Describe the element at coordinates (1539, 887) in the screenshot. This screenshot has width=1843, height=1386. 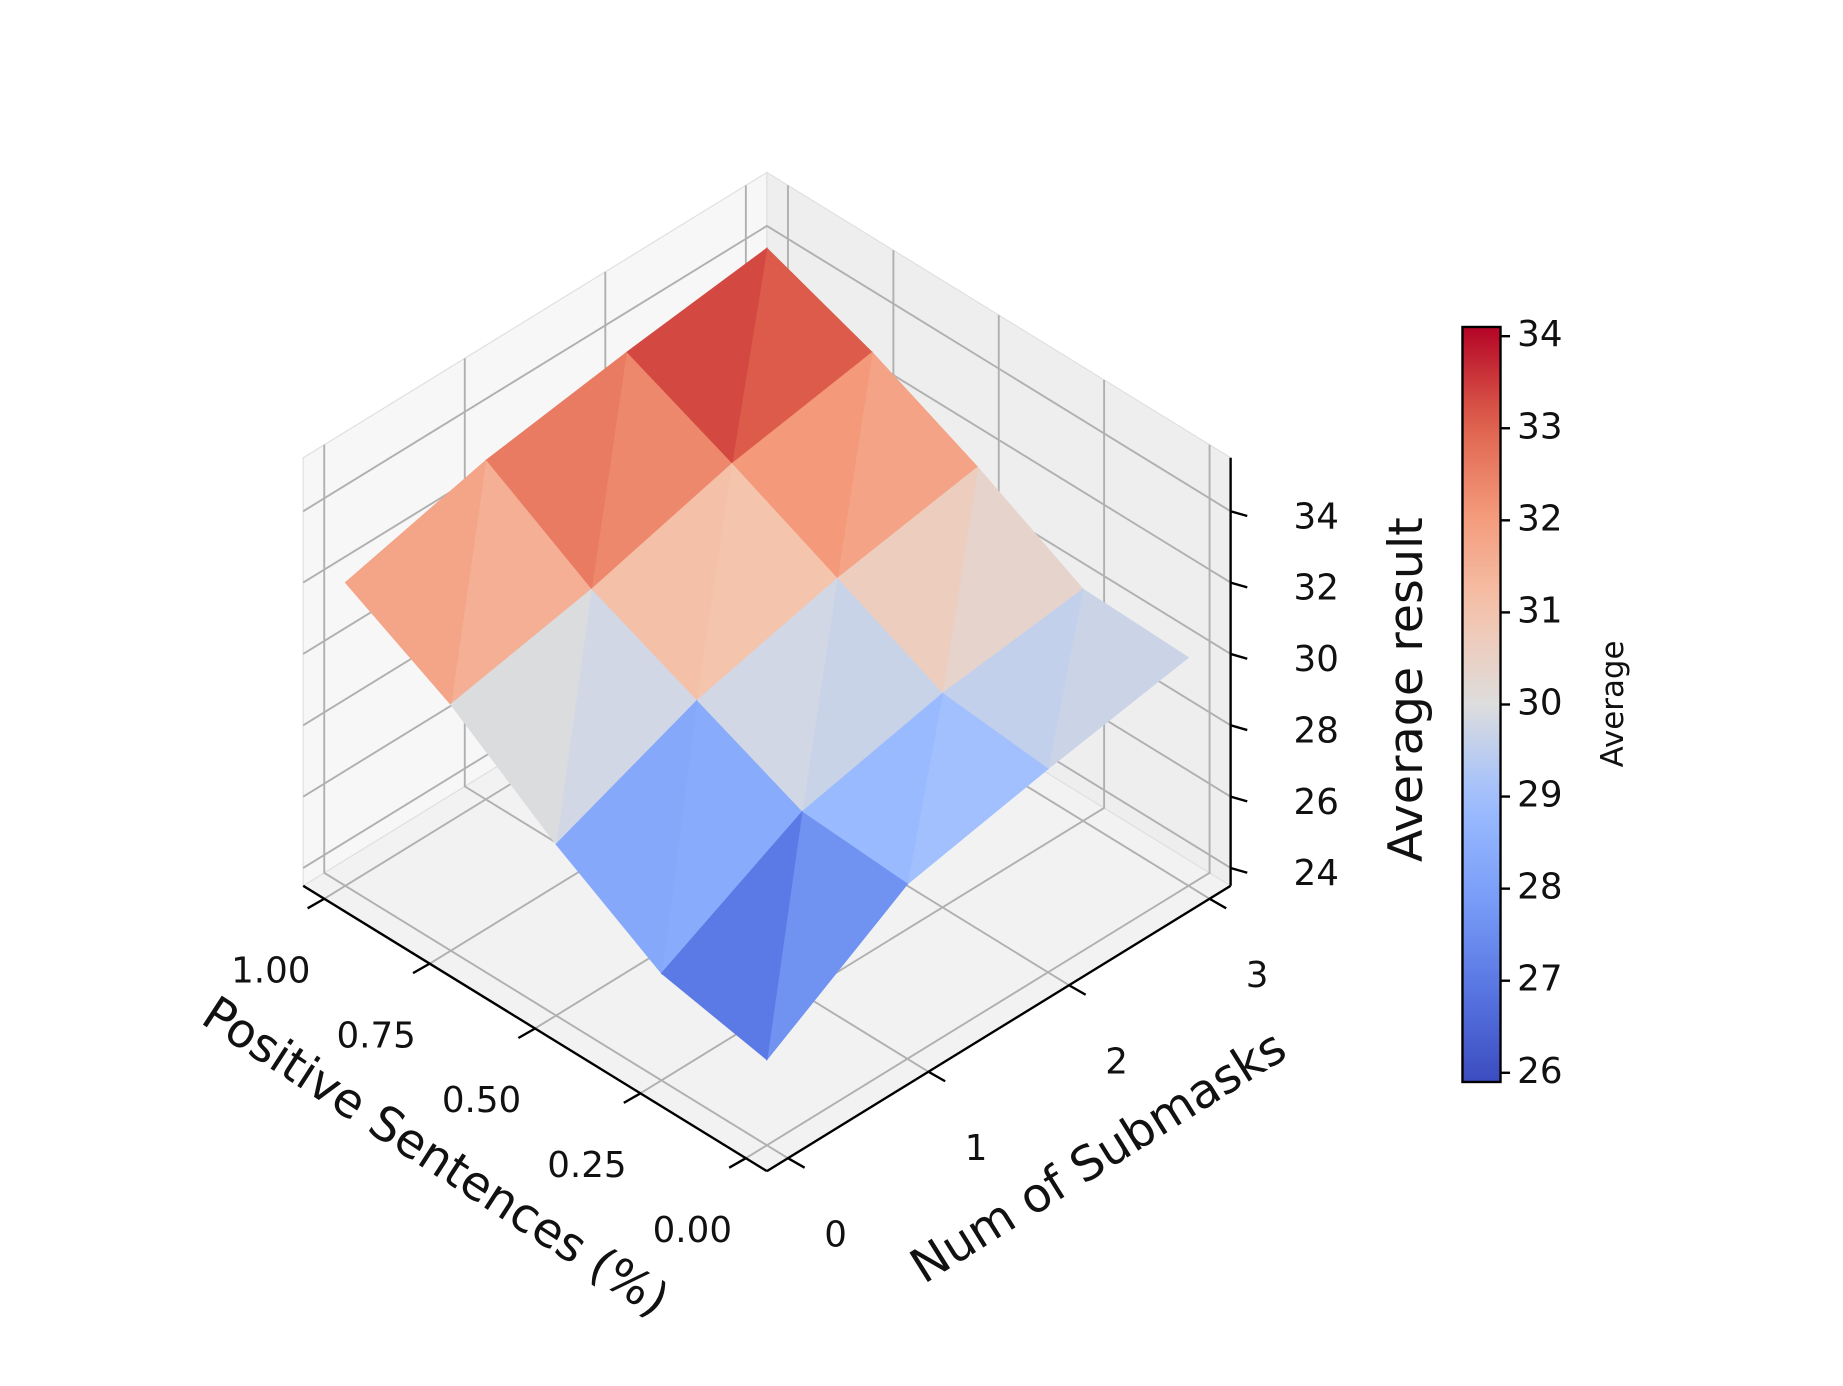
I see `colorbar-tick-label: 28` at that location.